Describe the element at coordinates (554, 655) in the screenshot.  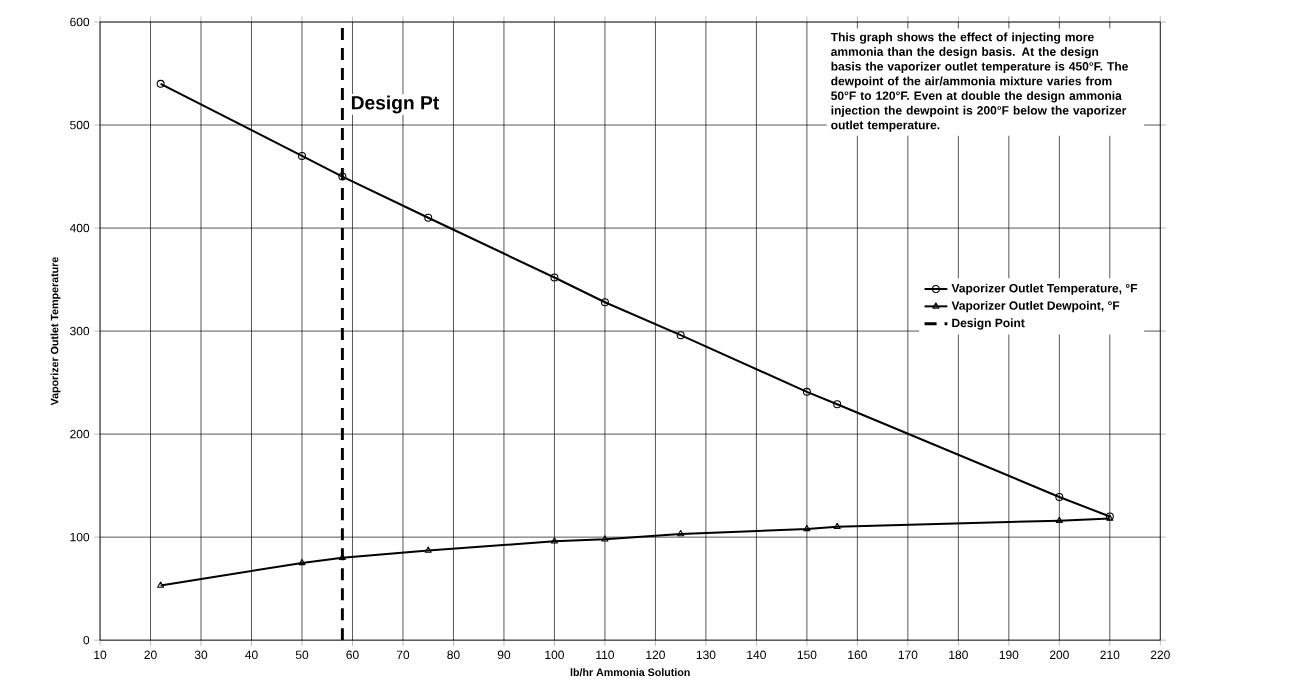
I see `x-tick-label: 100` at that location.